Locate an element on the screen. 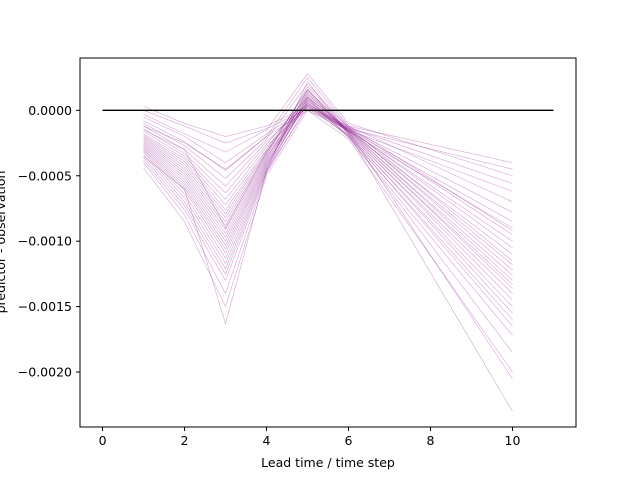 The image size is (640, 480). x-axis-ticks: 0 2 4 6 8 10 is located at coordinates (310, 437).